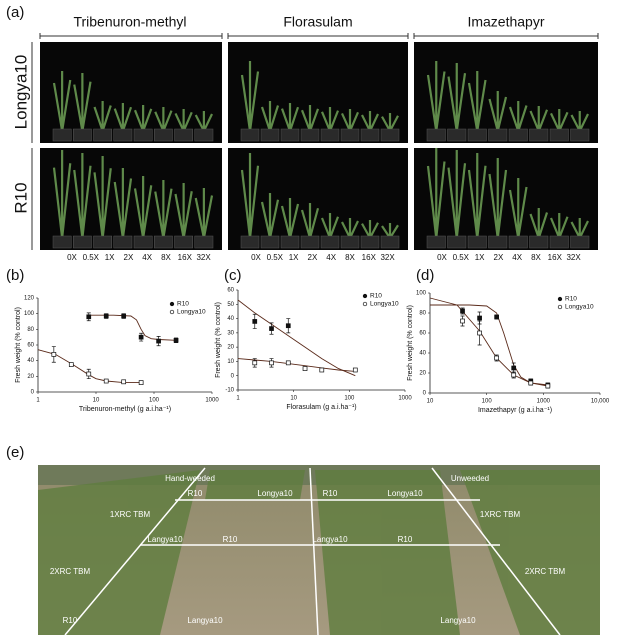 The height and width of the screenshot is (640, 628). What do you see at coordinates (190, 478) in the screenshot?
I see `field-label: Hand-weeded` at bounding box center [190, 478].